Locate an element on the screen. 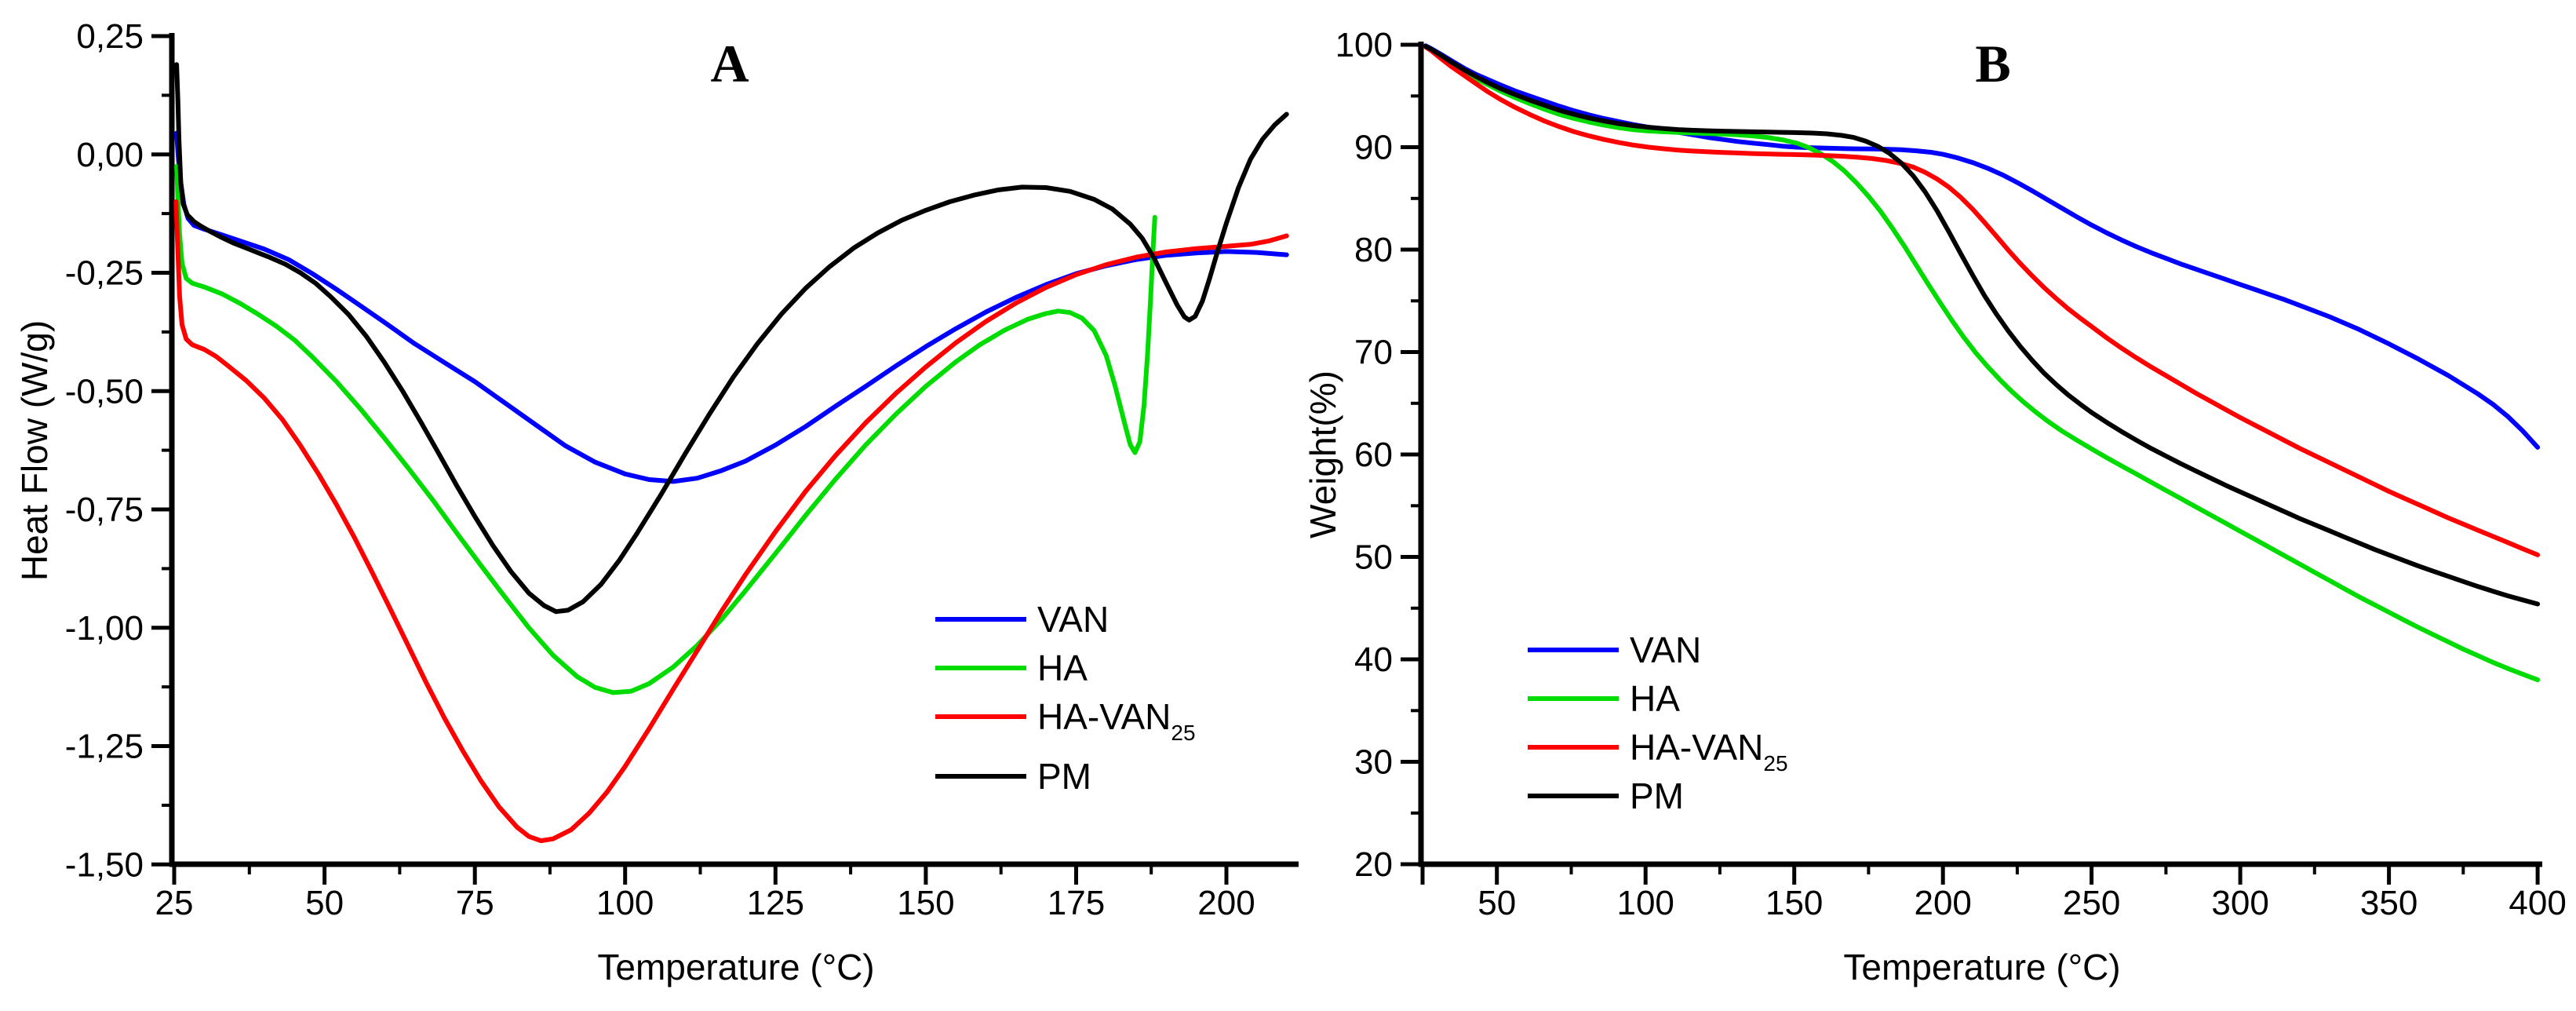 The height and width of the screenshot is (1011, 2576). dsc-y-tick-label-0,00: 0,00 is located at coordinates (110, 155).